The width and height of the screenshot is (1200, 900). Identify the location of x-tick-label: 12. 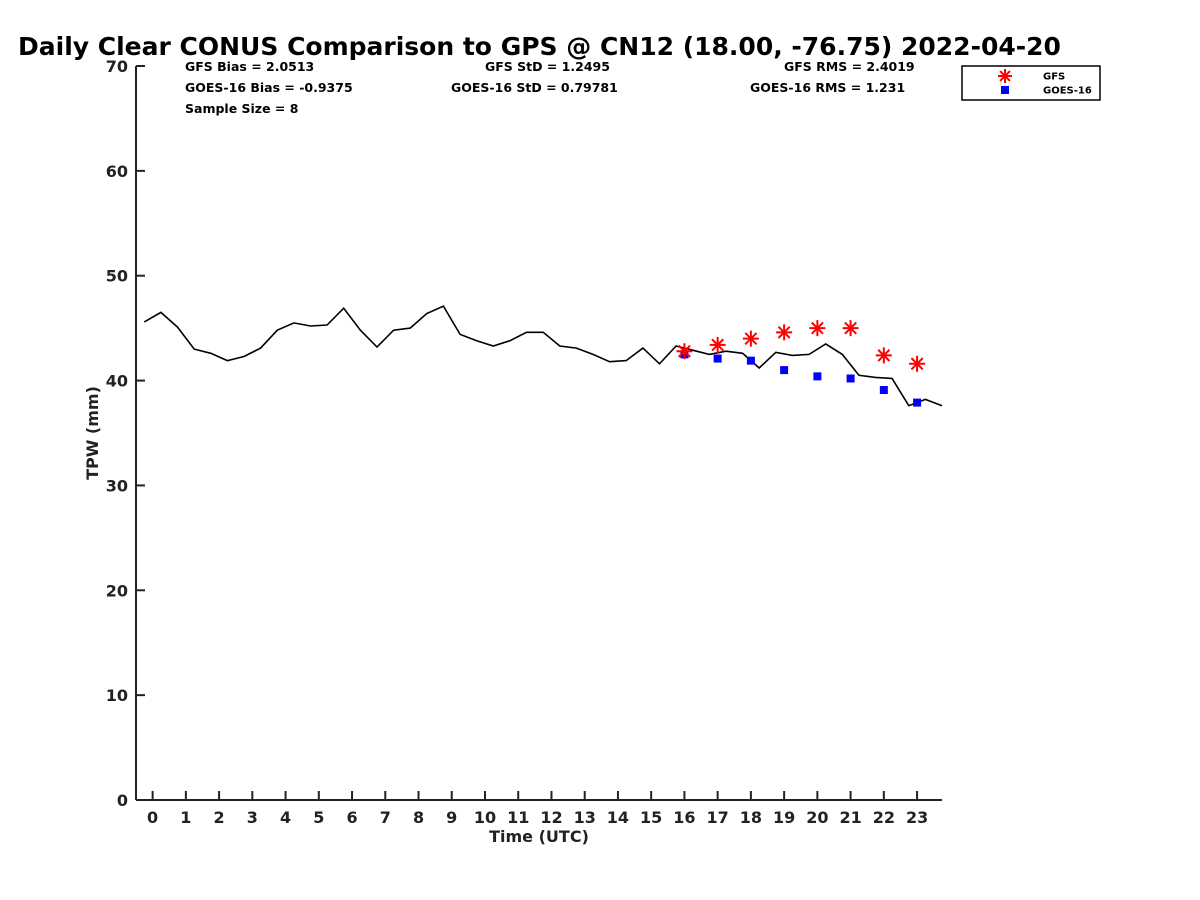
(551, 817).